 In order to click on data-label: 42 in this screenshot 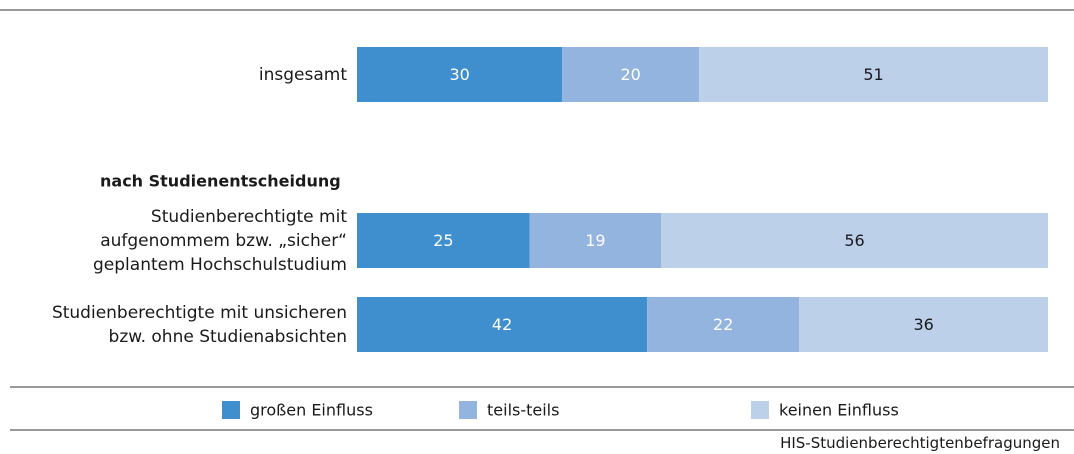, I will do `click(502, 324)`.